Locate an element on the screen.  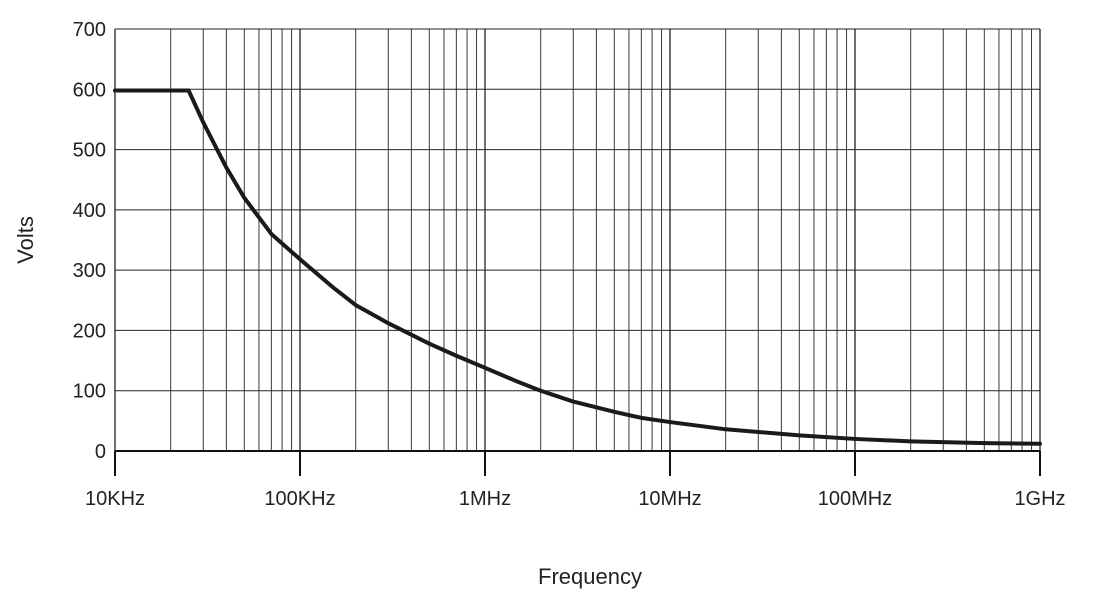
x-tick-label: 10MHz is located at coordinates (669, 499).